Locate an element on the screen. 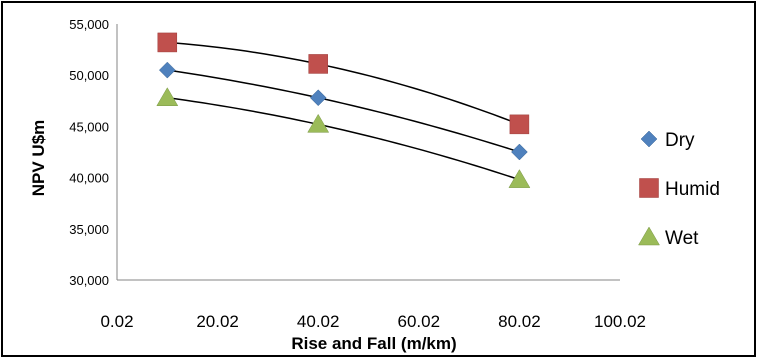  y-tick-label: 55,000 is located at coordinates (89, 24).